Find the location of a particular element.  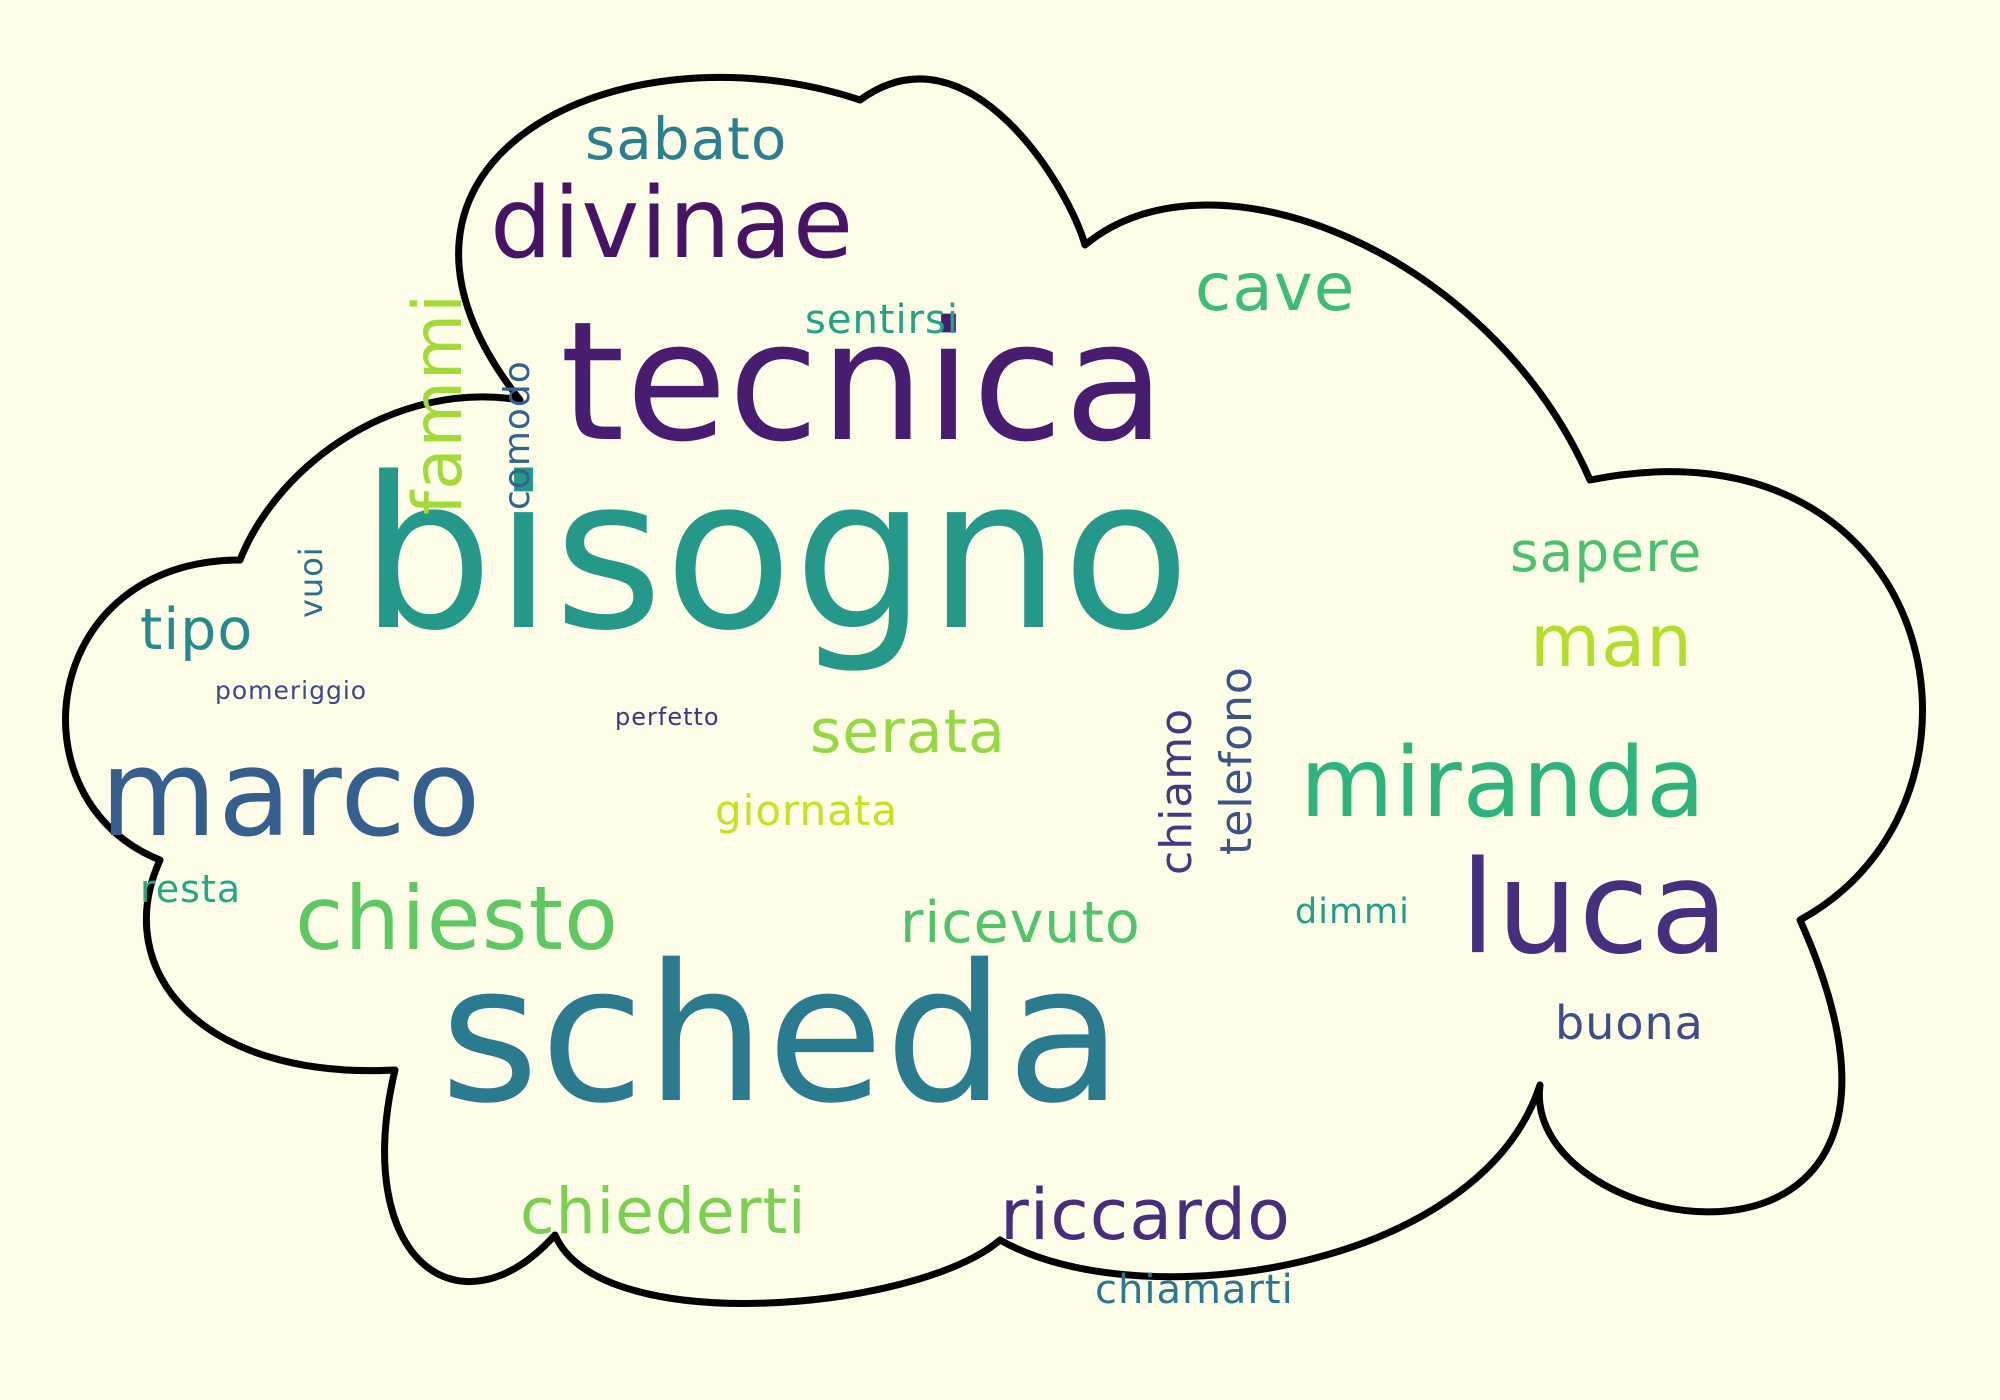

word-dimmi: dimmi is located at coordinates (1352, 912).